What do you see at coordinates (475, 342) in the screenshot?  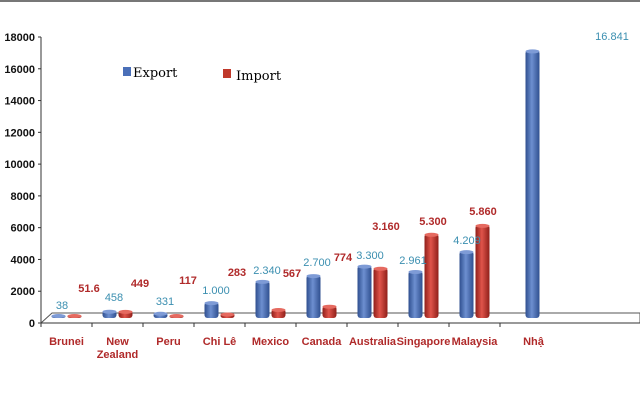 I see `x-tick-label: Malaysia` at bounding box center [475, 342].